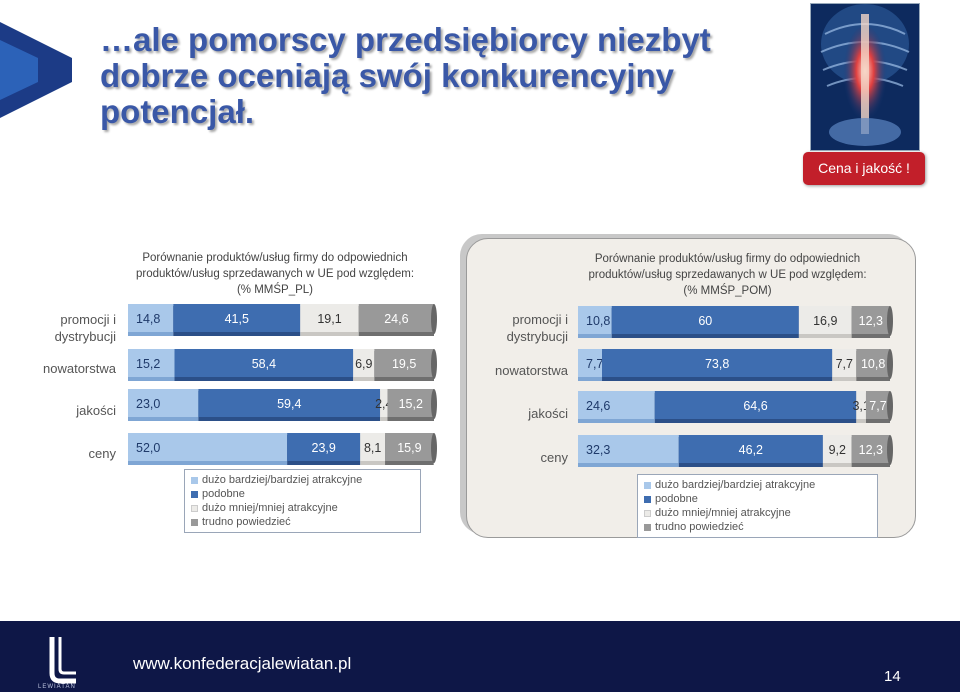 Image resolution: width=960 pixels, height=692 pixels. What do you see at coordinates (540, 319) in the screenshot?
I see `category-label-line: promocji i` at bounding box center [540, 319].